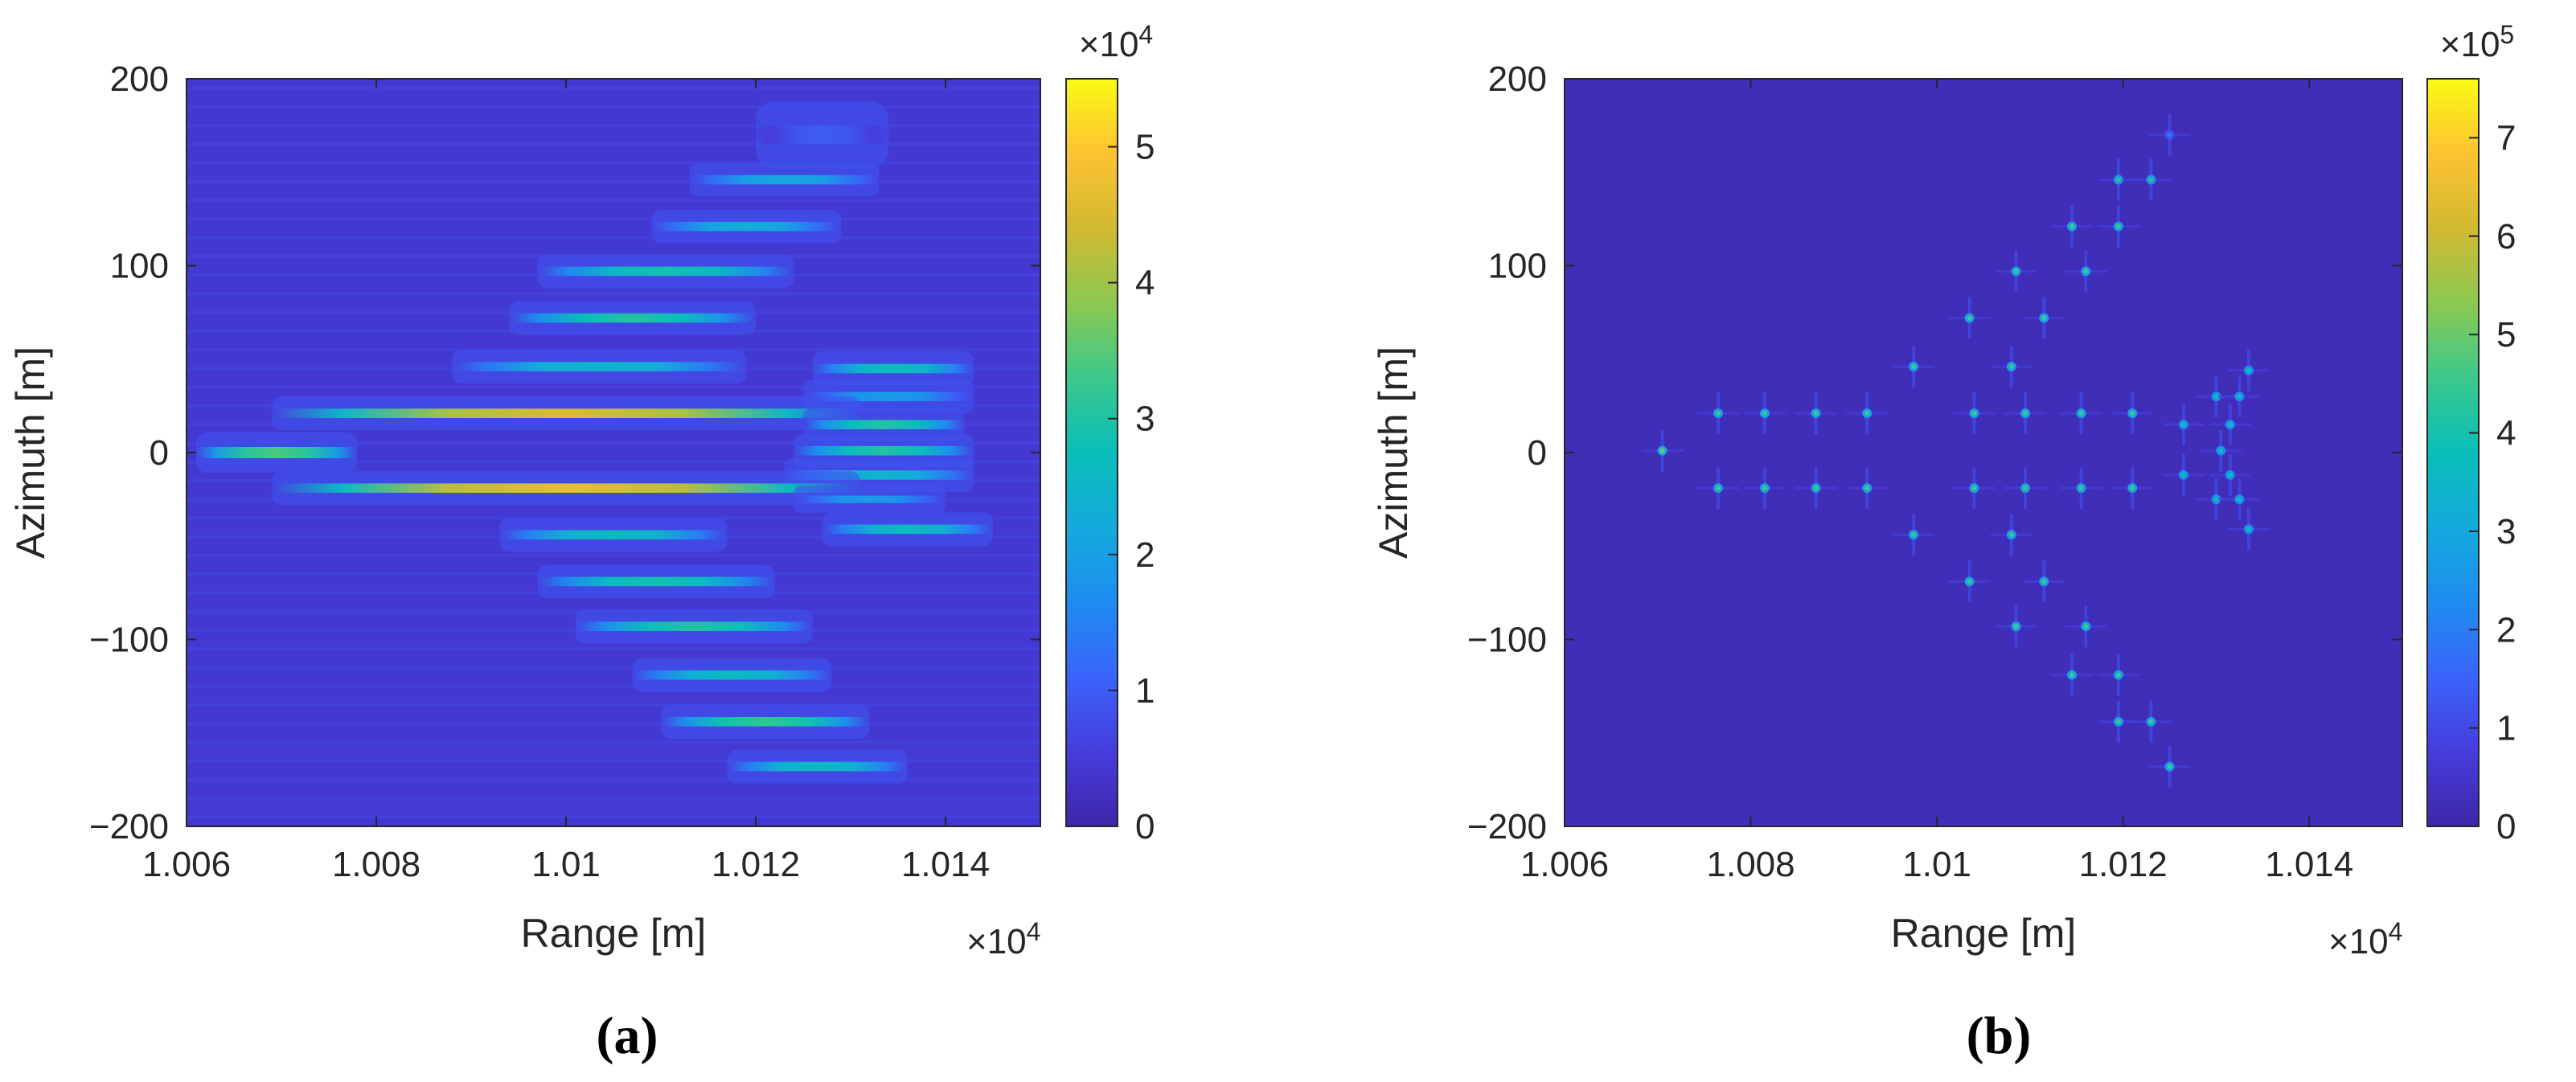 Image resolution: width=2576 pixels, height=1082 pixels. I want to click on x-multiplier-exponent: 4, so click(1034, 931).